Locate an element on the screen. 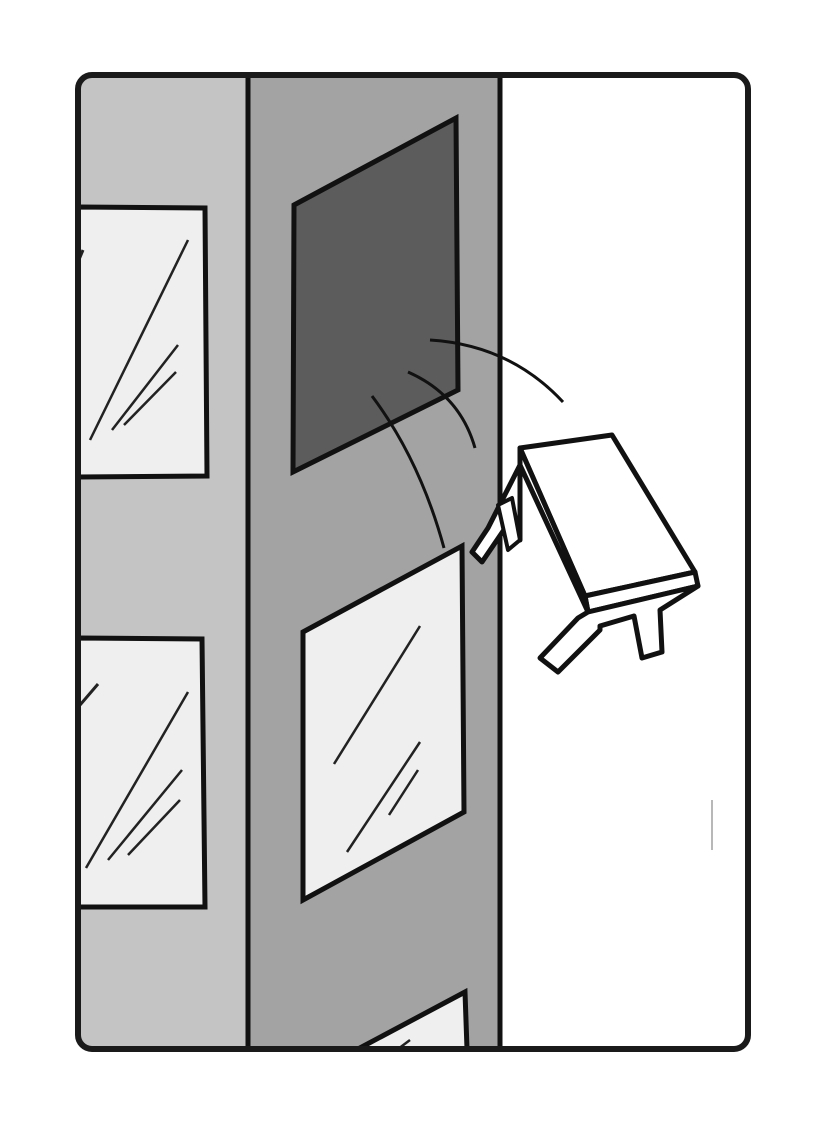 This screenshot has height=1125, width=825. front-window-middle is located at coordinates (383, 723).